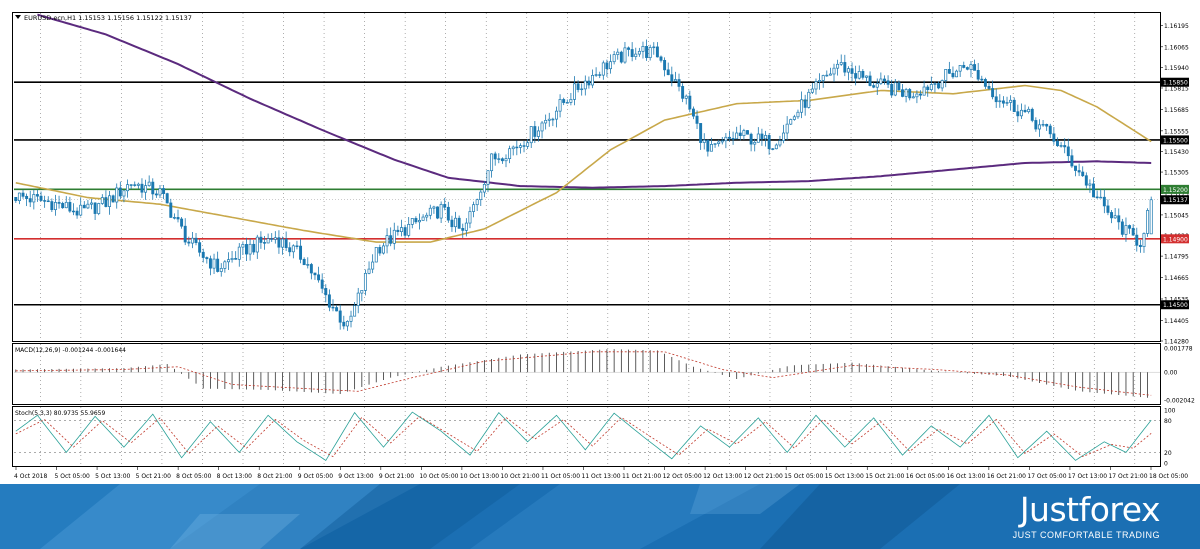  Describe the element at coordinates (1176, 321) in the screenshot. I see `price-tick-label: 1.14405` at that location.